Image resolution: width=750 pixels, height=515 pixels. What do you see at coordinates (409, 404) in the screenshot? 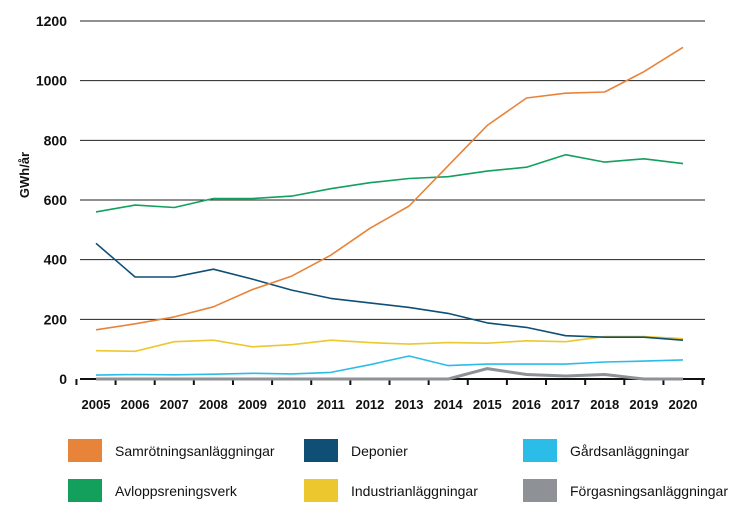
I see `x-tick-label: 2013` at bounding box center [409, 404].